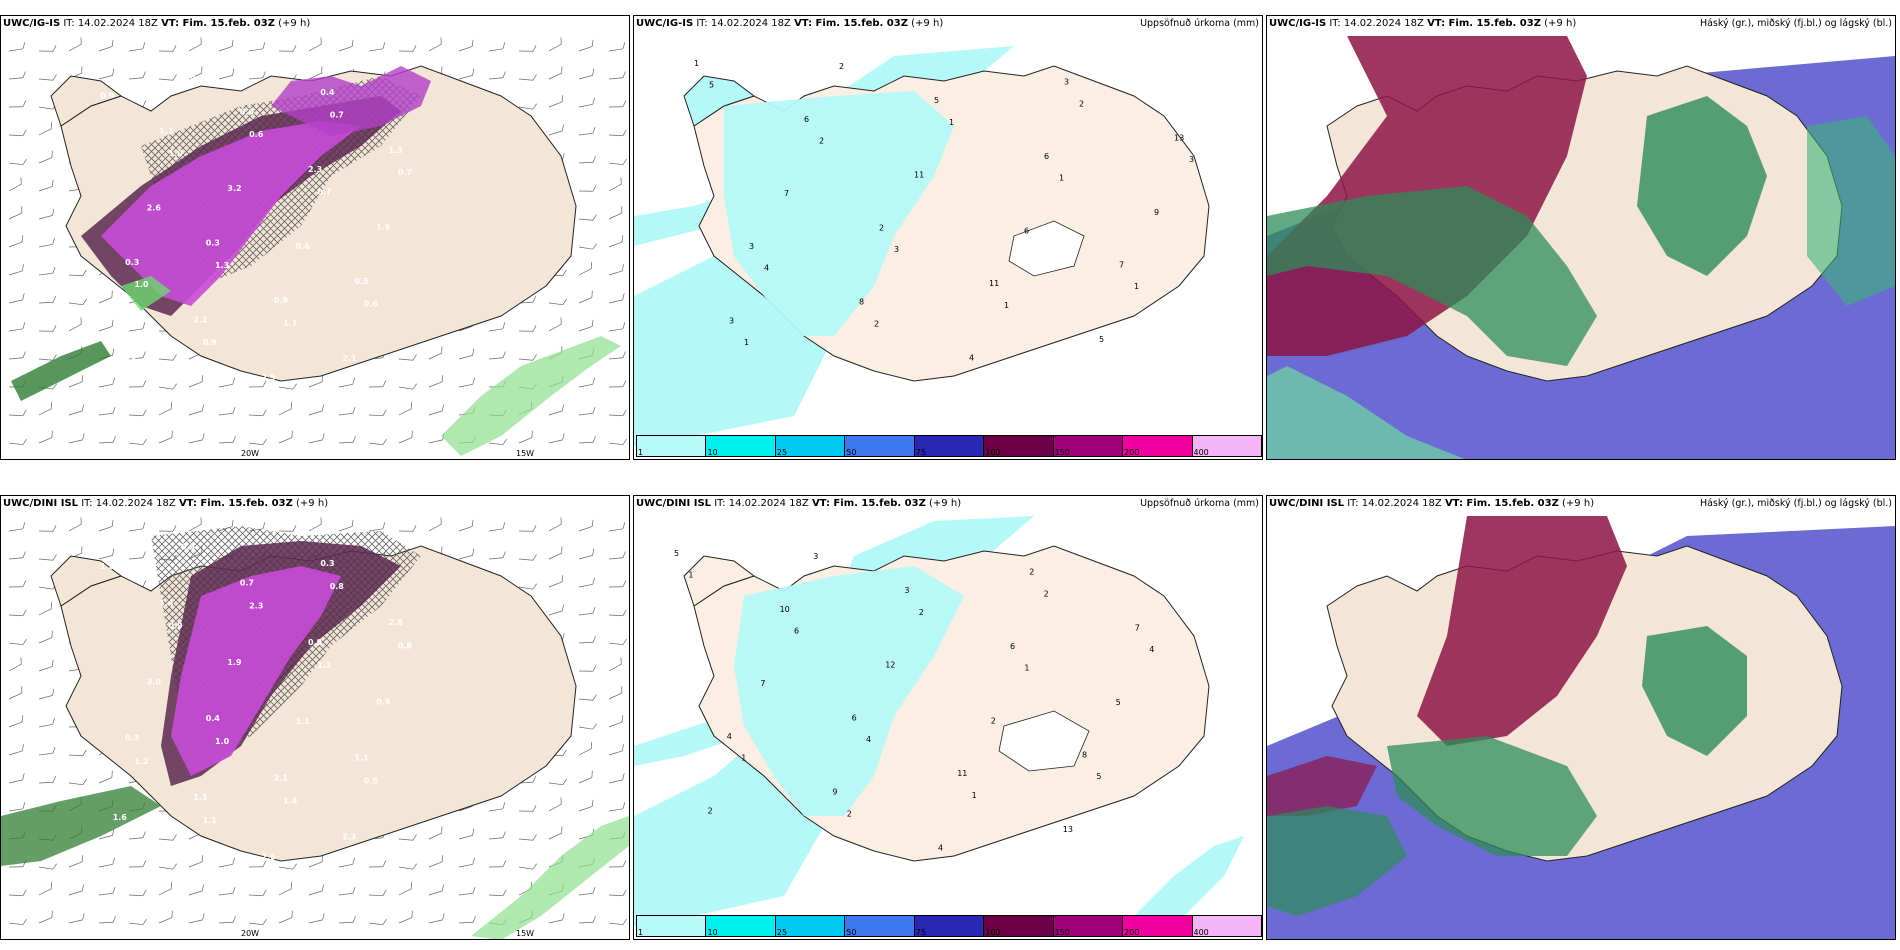 The width and height of the screenshot is (1900, 950). Describe the element at coordinates (349, 837) in the screenshot. I see `value-label: 2.3` at that location.